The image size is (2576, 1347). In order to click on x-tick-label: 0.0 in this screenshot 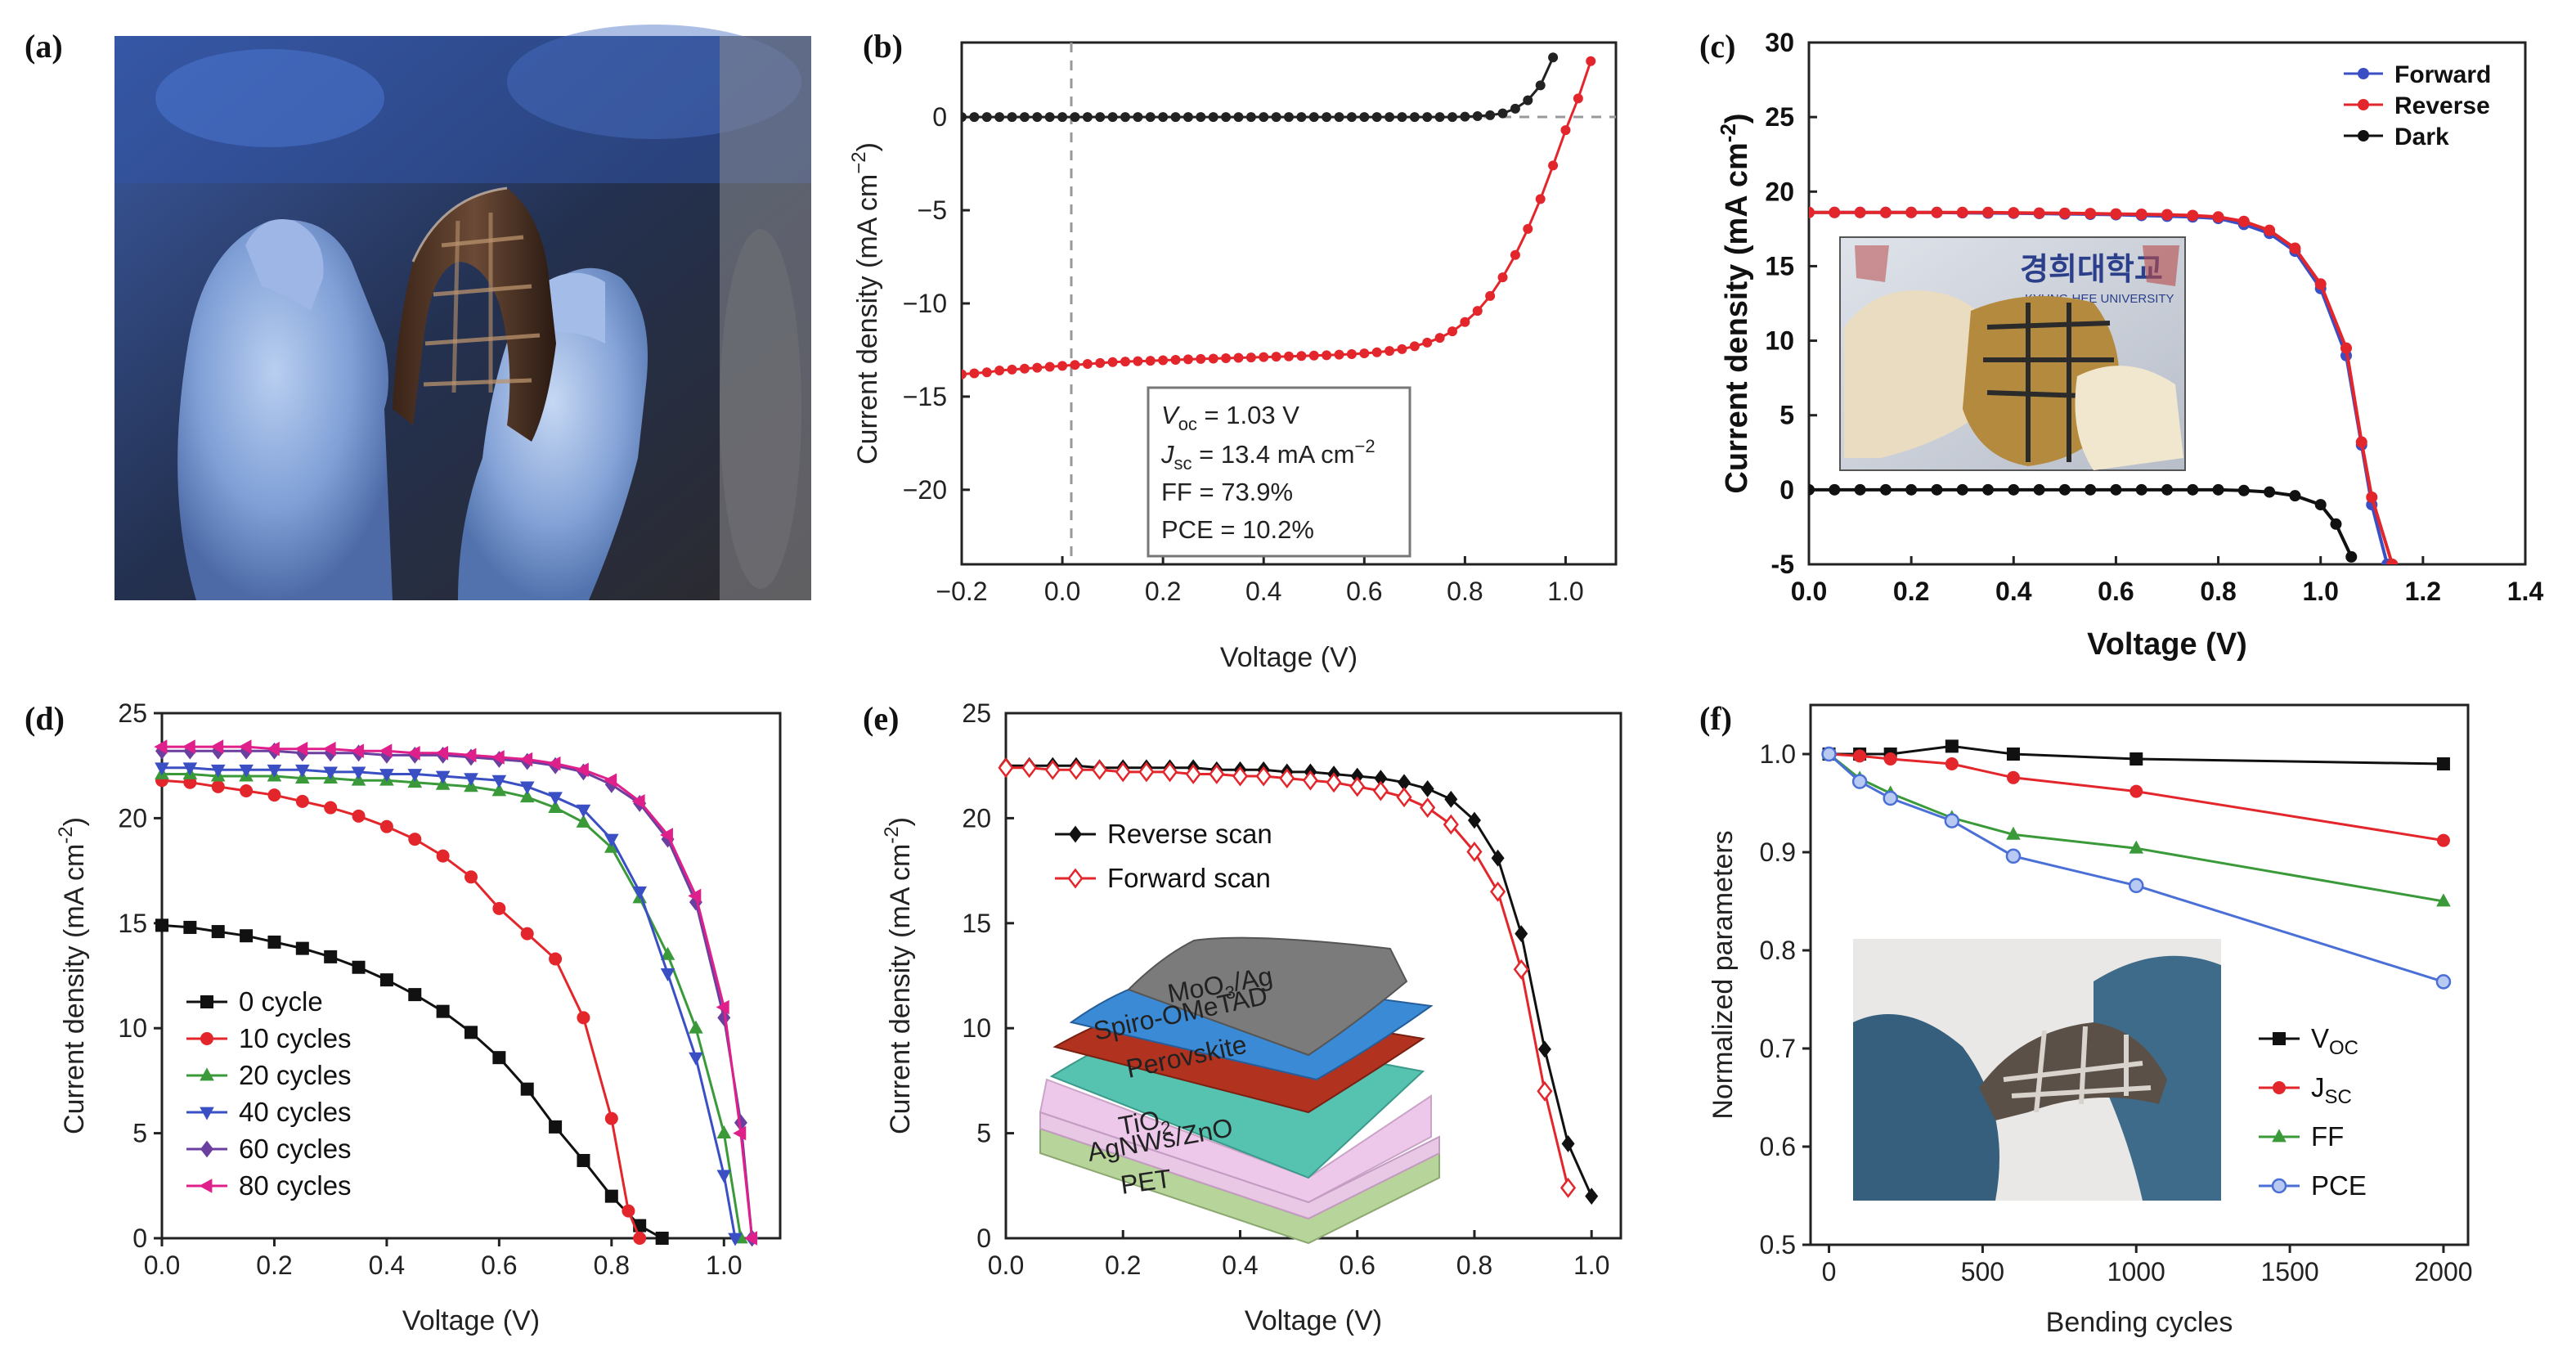, I will do `click(1062, 591)`.